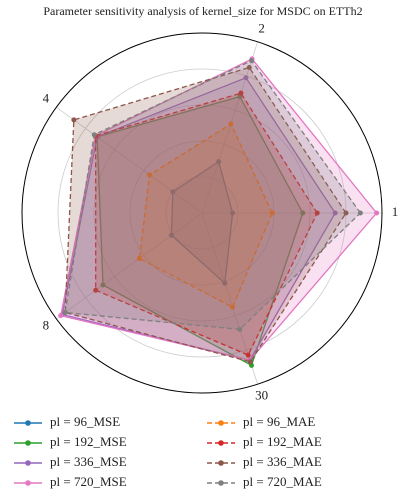  Describe the element at coordinates (395, 211) in the screenshot. I see `axis-label: 1` at that location.